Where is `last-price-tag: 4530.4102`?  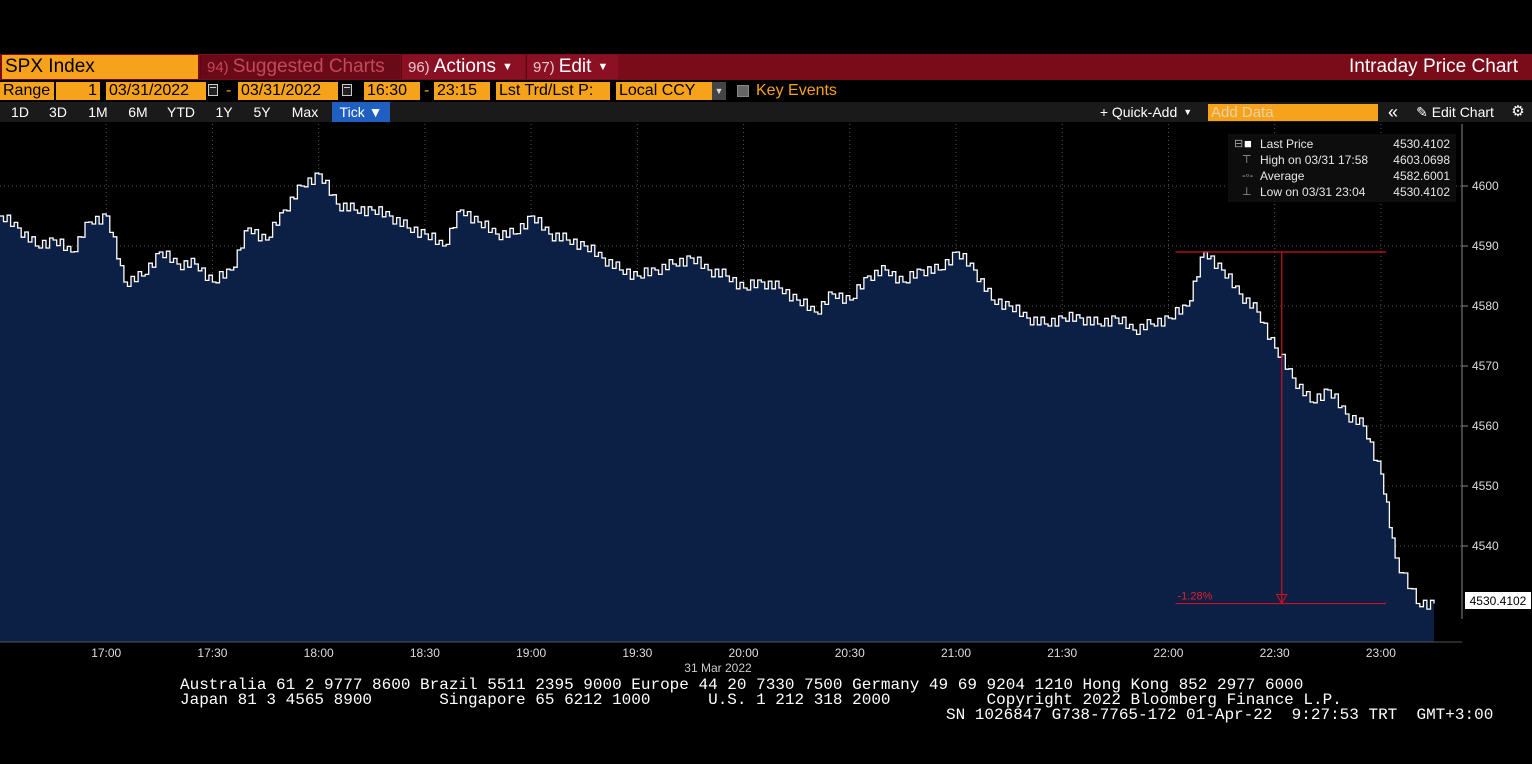 last-price-tag: 4530.4102 is located at coordinates (1498, 600).